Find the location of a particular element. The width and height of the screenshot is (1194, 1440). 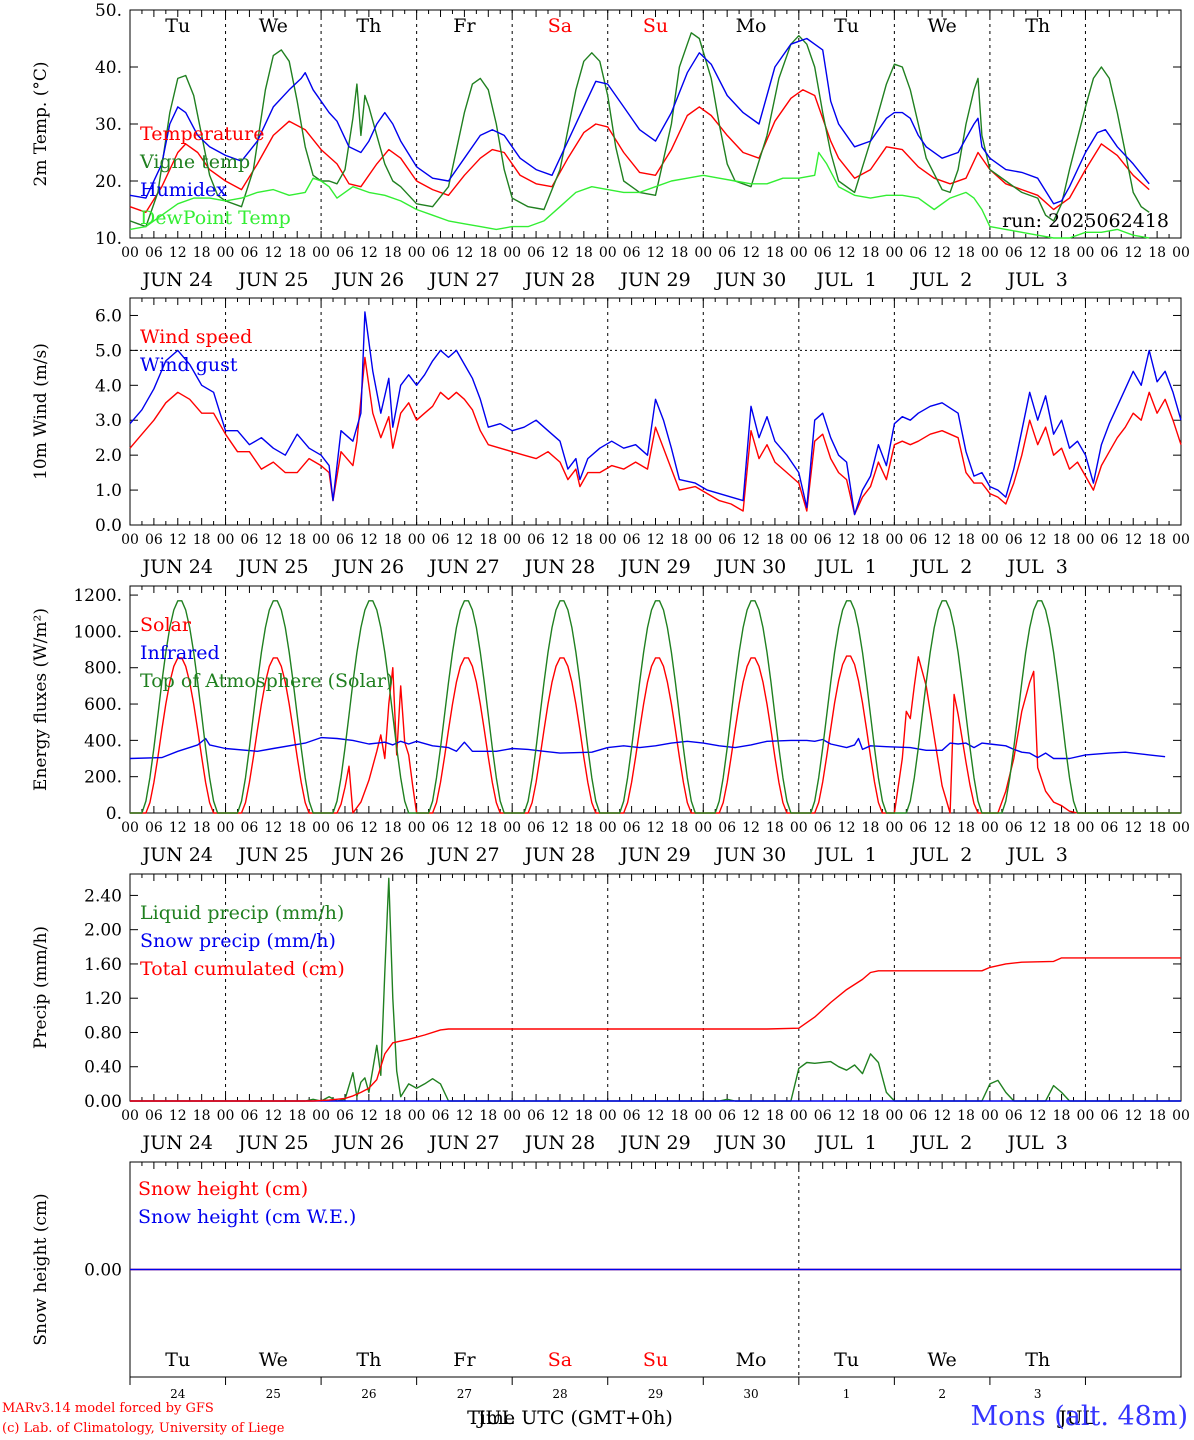

date-label: JUN 29 is located at coordinates (654, 1143).